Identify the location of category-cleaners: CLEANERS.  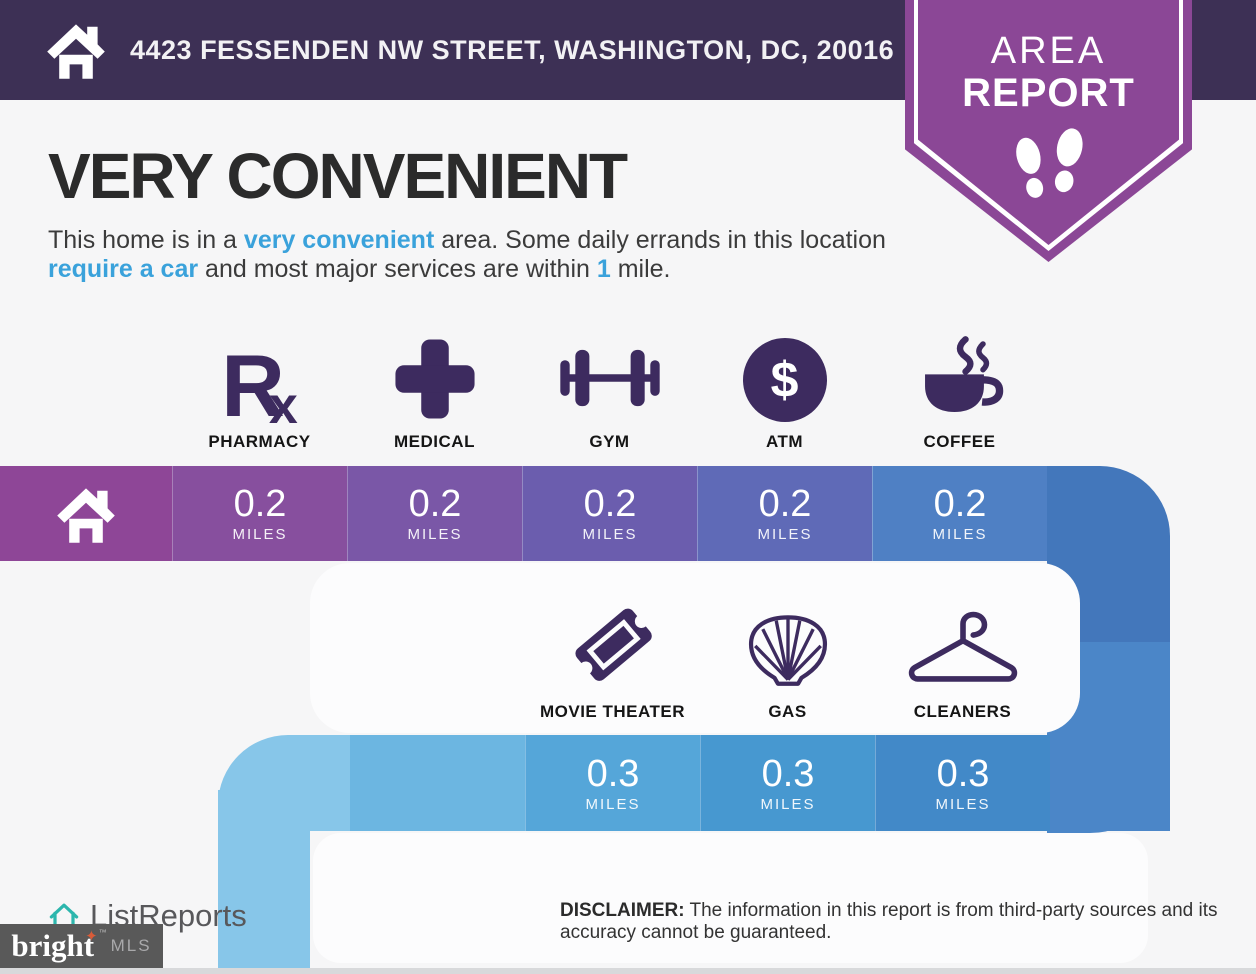
(962, 661).